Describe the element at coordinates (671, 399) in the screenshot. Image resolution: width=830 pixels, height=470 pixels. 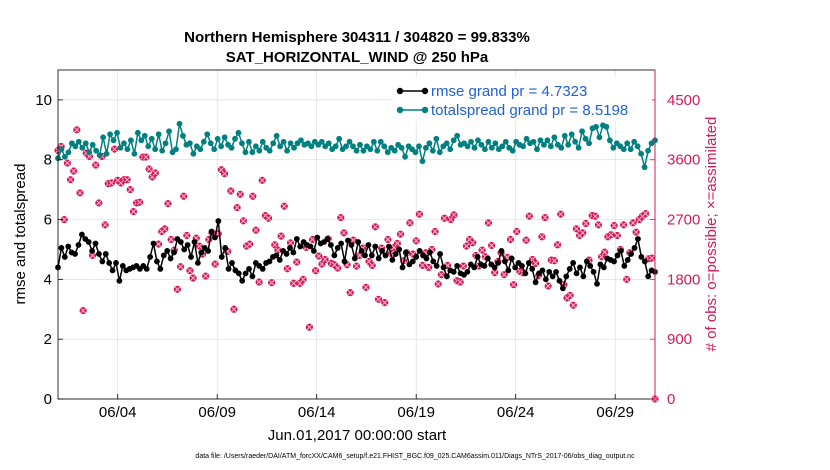
I see `y2-tick-label: 0` at that location.